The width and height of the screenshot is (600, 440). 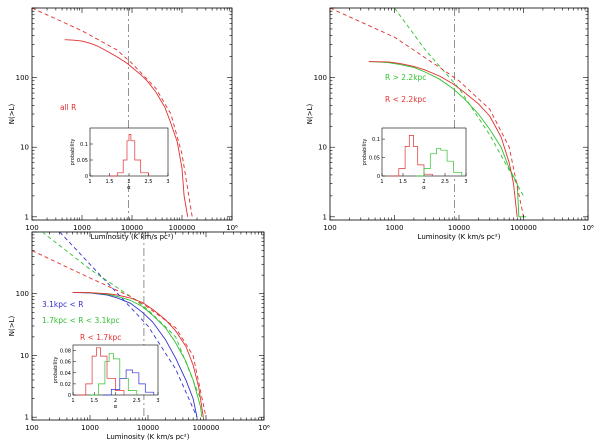 I want to click on legend-label: all R, so click(x=68, y=107).